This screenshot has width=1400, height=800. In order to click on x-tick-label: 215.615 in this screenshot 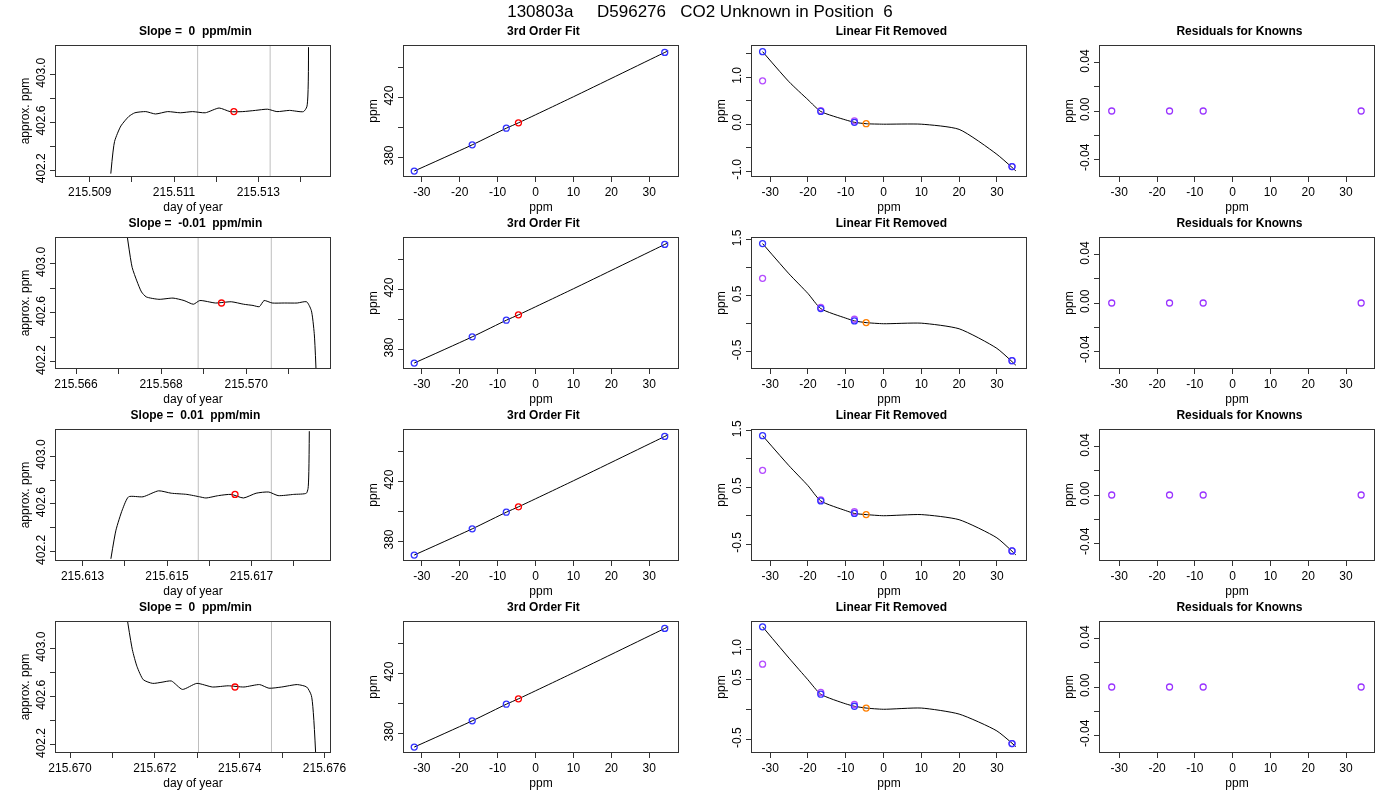, I will do `click(167, 576)`.